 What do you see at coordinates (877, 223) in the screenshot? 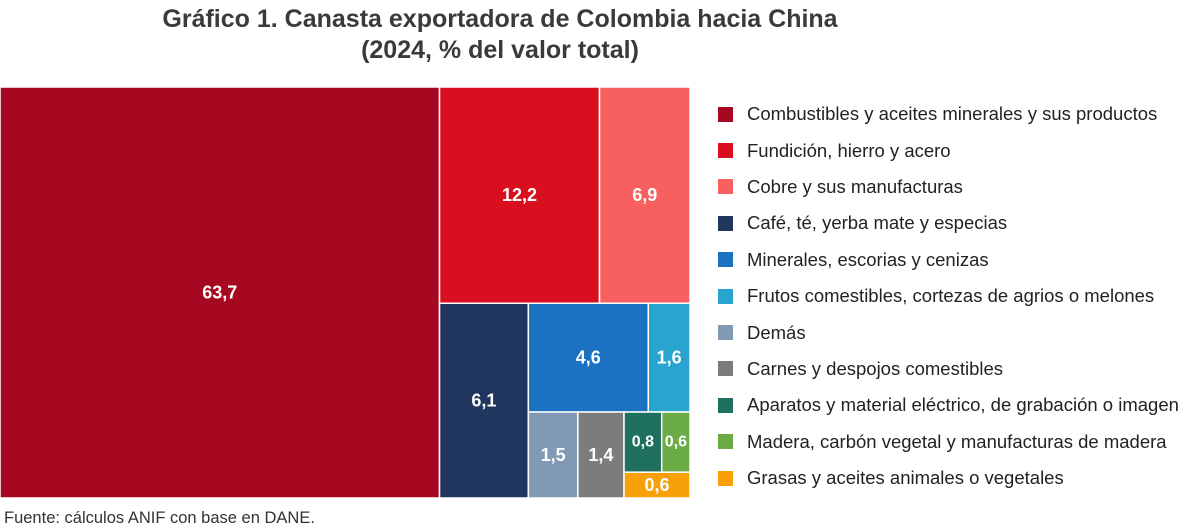
I see `legend-label: Café, té, yerba mate y especias` at bounding box center [877, 223].